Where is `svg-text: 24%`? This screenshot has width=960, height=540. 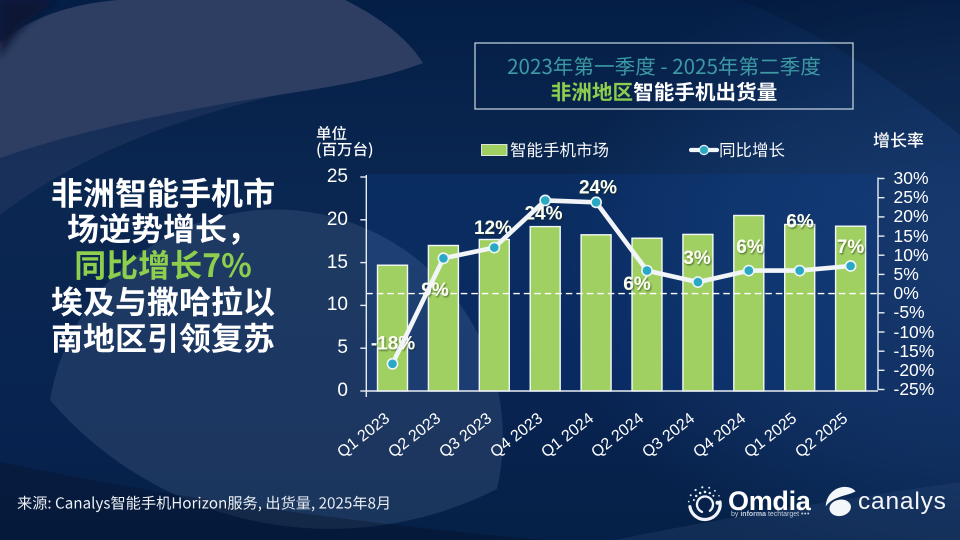 svg-text: 24% is located at coordinates (598, 187).